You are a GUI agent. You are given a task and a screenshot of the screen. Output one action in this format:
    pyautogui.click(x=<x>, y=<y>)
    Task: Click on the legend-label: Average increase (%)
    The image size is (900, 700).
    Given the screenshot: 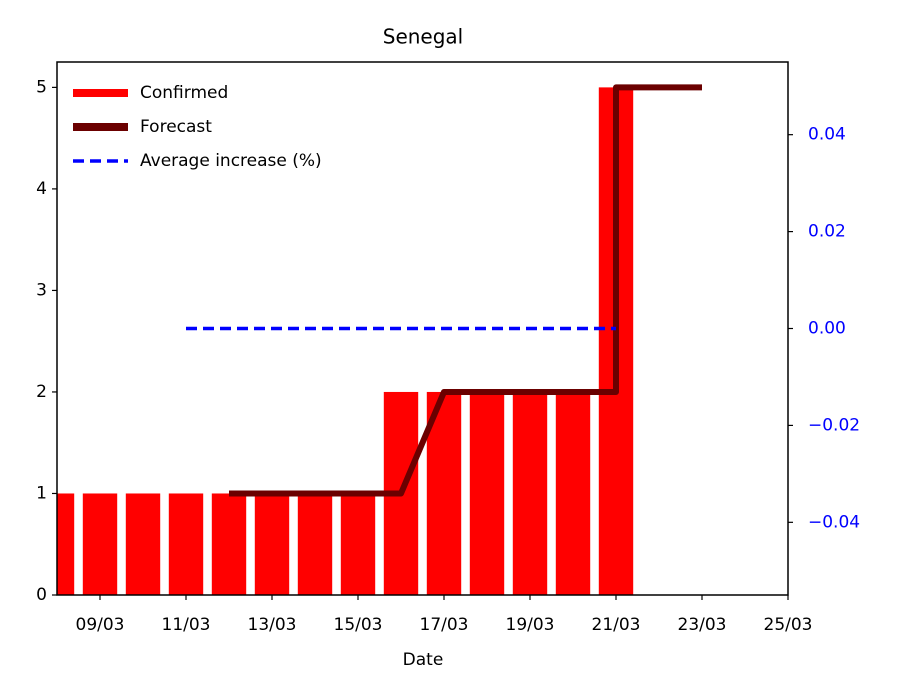 What is the action you would take?
    pyautogui.click(x=231, y=161)
    